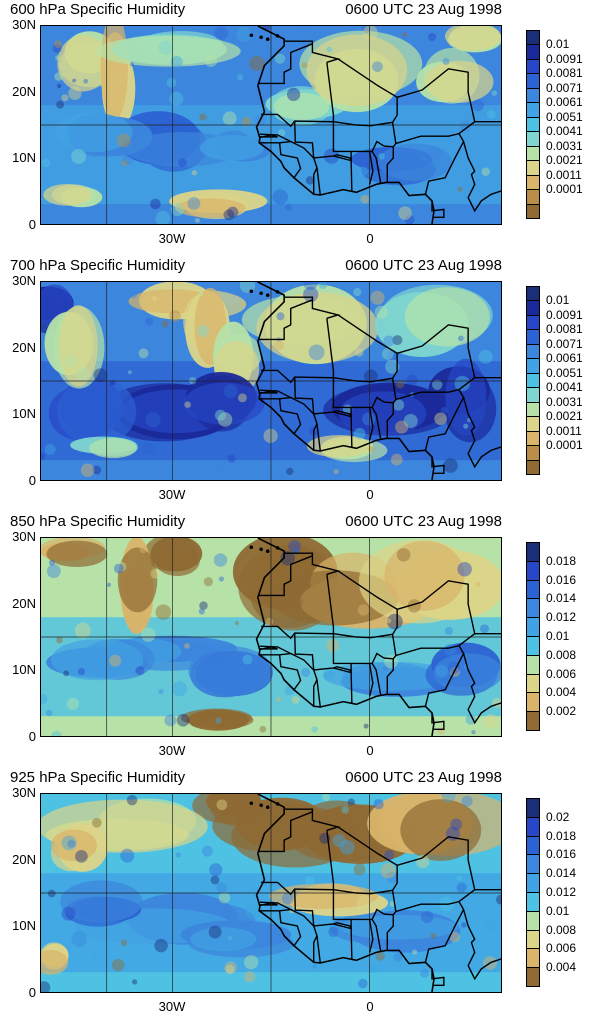  What do you see at coordinates (24, 603) in the screenshot?
I see `latitude-label: 20N` at bounding box center [24, 603].